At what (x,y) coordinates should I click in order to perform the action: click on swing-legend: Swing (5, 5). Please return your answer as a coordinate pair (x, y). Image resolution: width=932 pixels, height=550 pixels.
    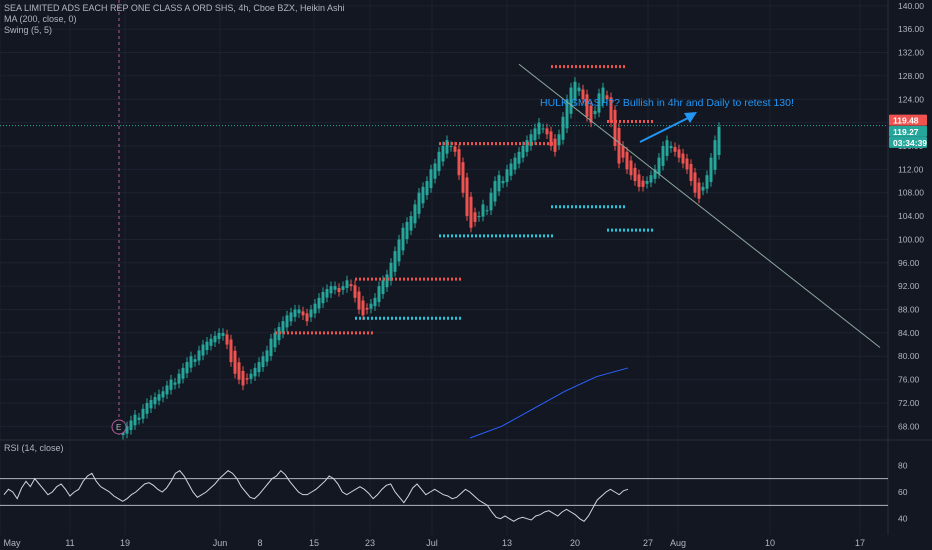
    Looking at the image, I should click on (28, 30).